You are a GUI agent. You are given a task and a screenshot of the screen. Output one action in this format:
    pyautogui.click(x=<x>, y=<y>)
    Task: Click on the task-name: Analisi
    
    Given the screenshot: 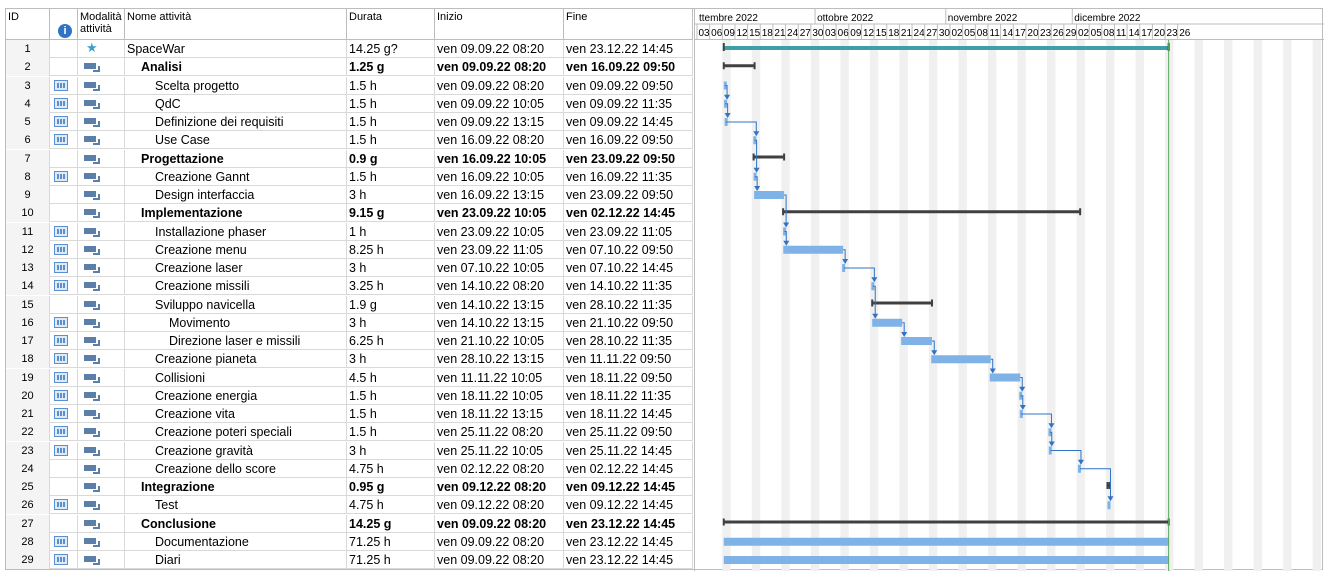 What is the action you would take?
    pyautogui.click(x=236, y=67)
    